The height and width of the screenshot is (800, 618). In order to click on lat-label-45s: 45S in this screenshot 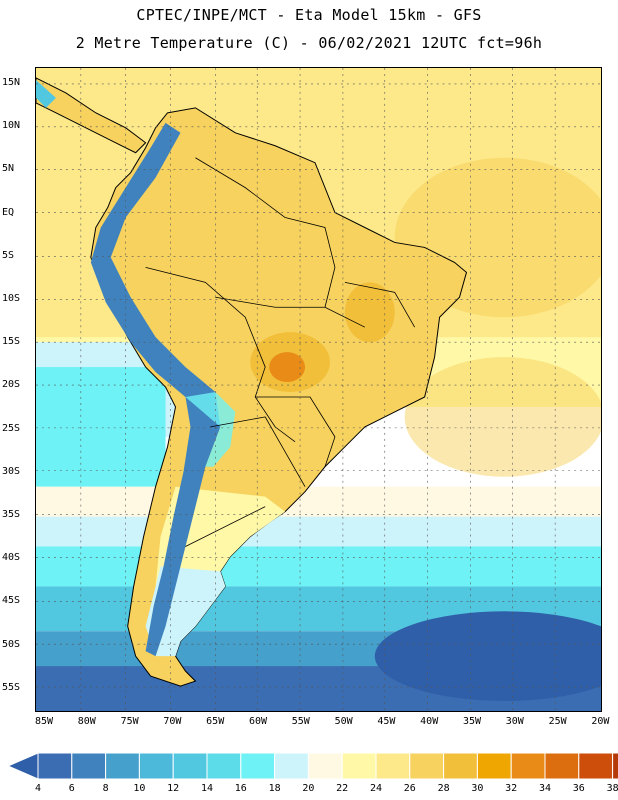, I will do `click(11, 601)`.